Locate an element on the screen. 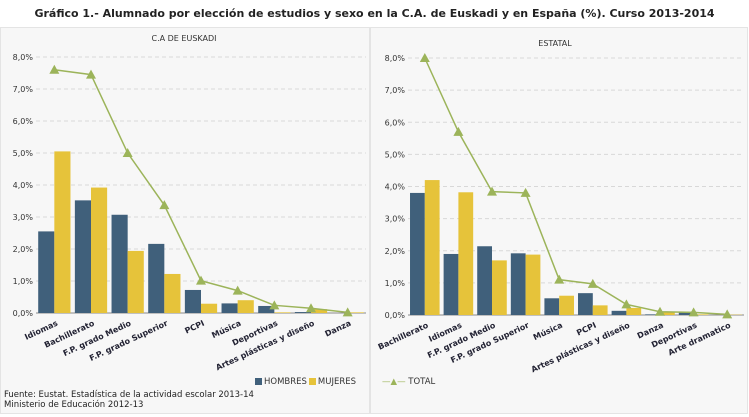  legend: HOMBRES MUJERES —▲— TOTAL is located at coordinates (345, 382).